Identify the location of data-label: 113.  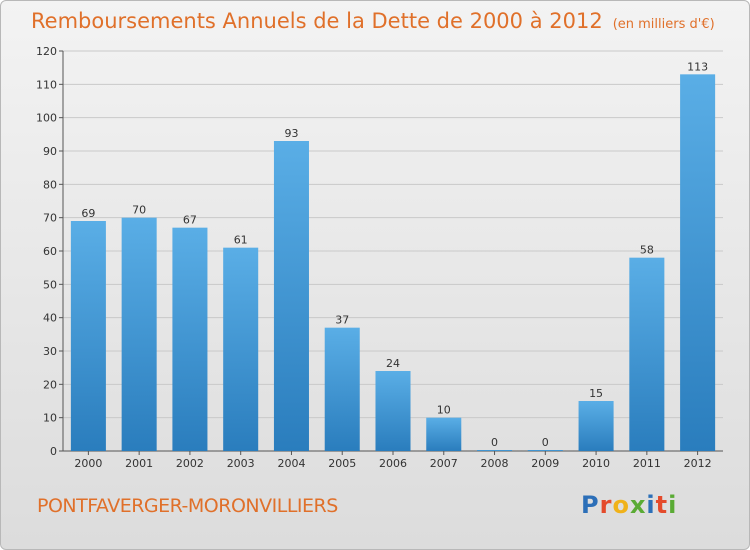
(697, 66).